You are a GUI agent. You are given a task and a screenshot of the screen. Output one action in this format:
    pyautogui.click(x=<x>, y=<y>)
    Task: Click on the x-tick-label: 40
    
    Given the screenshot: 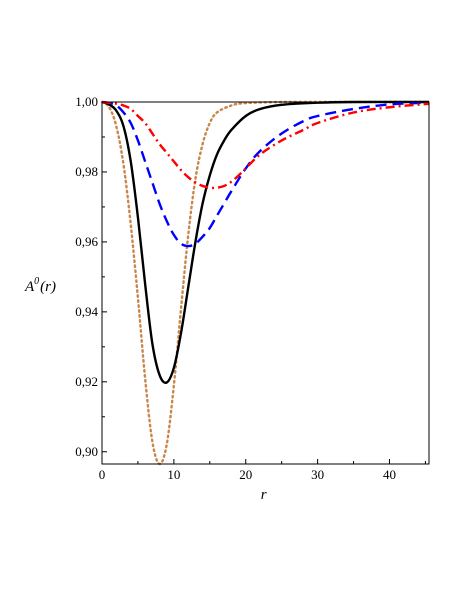 What is the action you would take?
    pyautogui.click(x=389, y=474)
    